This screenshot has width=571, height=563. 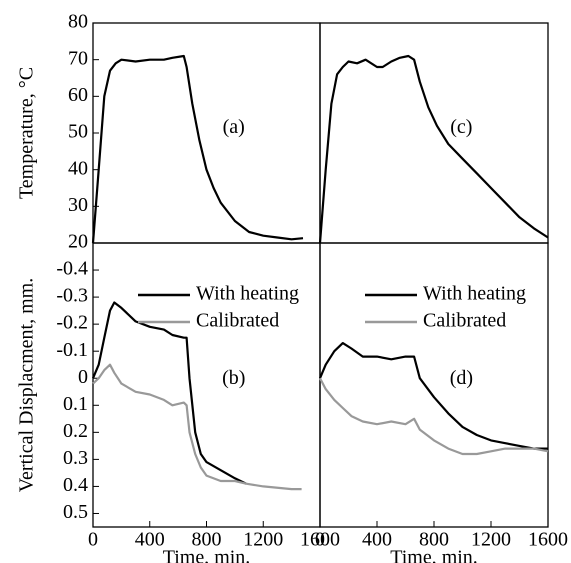 I want to click on y-tick-label: 0, so click(x=83, y=377).